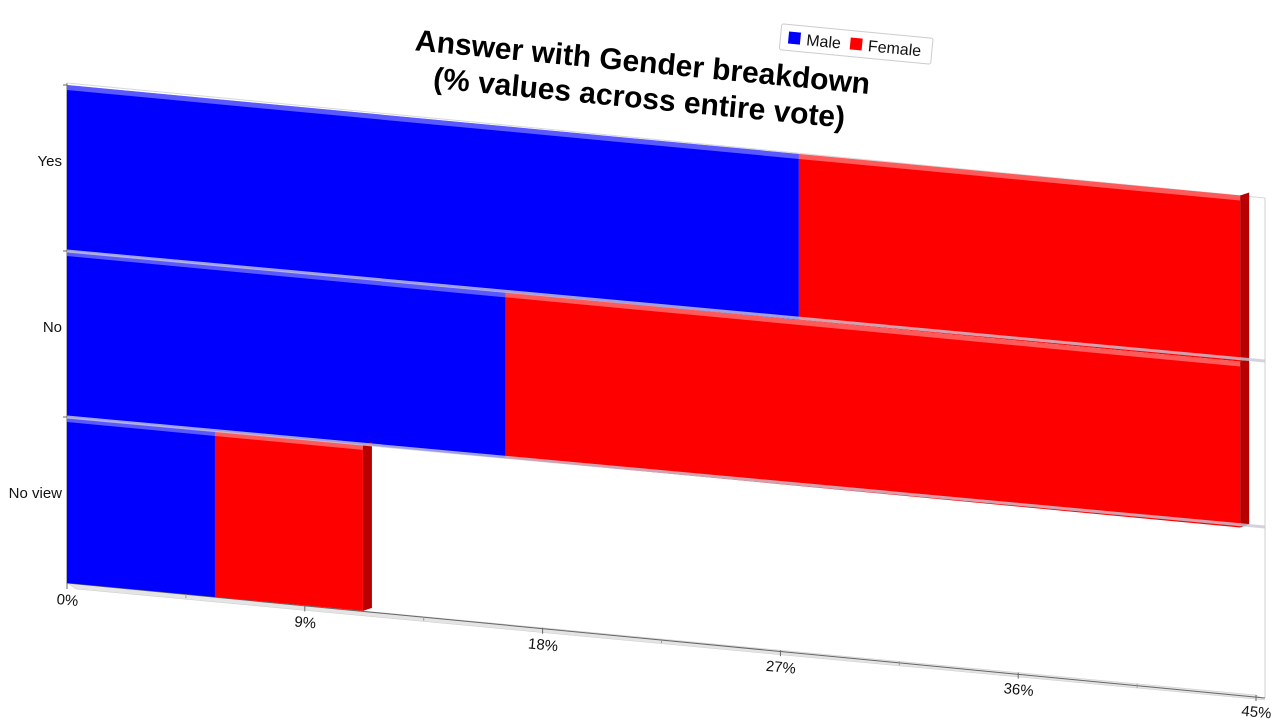 Image resolution: width=1280 pixels, height=720 pixels. What do you see at coordinates (1256, 711) in the screenshot?
I see `x-tick-label: 45%` at bounding box center [1256, 711].